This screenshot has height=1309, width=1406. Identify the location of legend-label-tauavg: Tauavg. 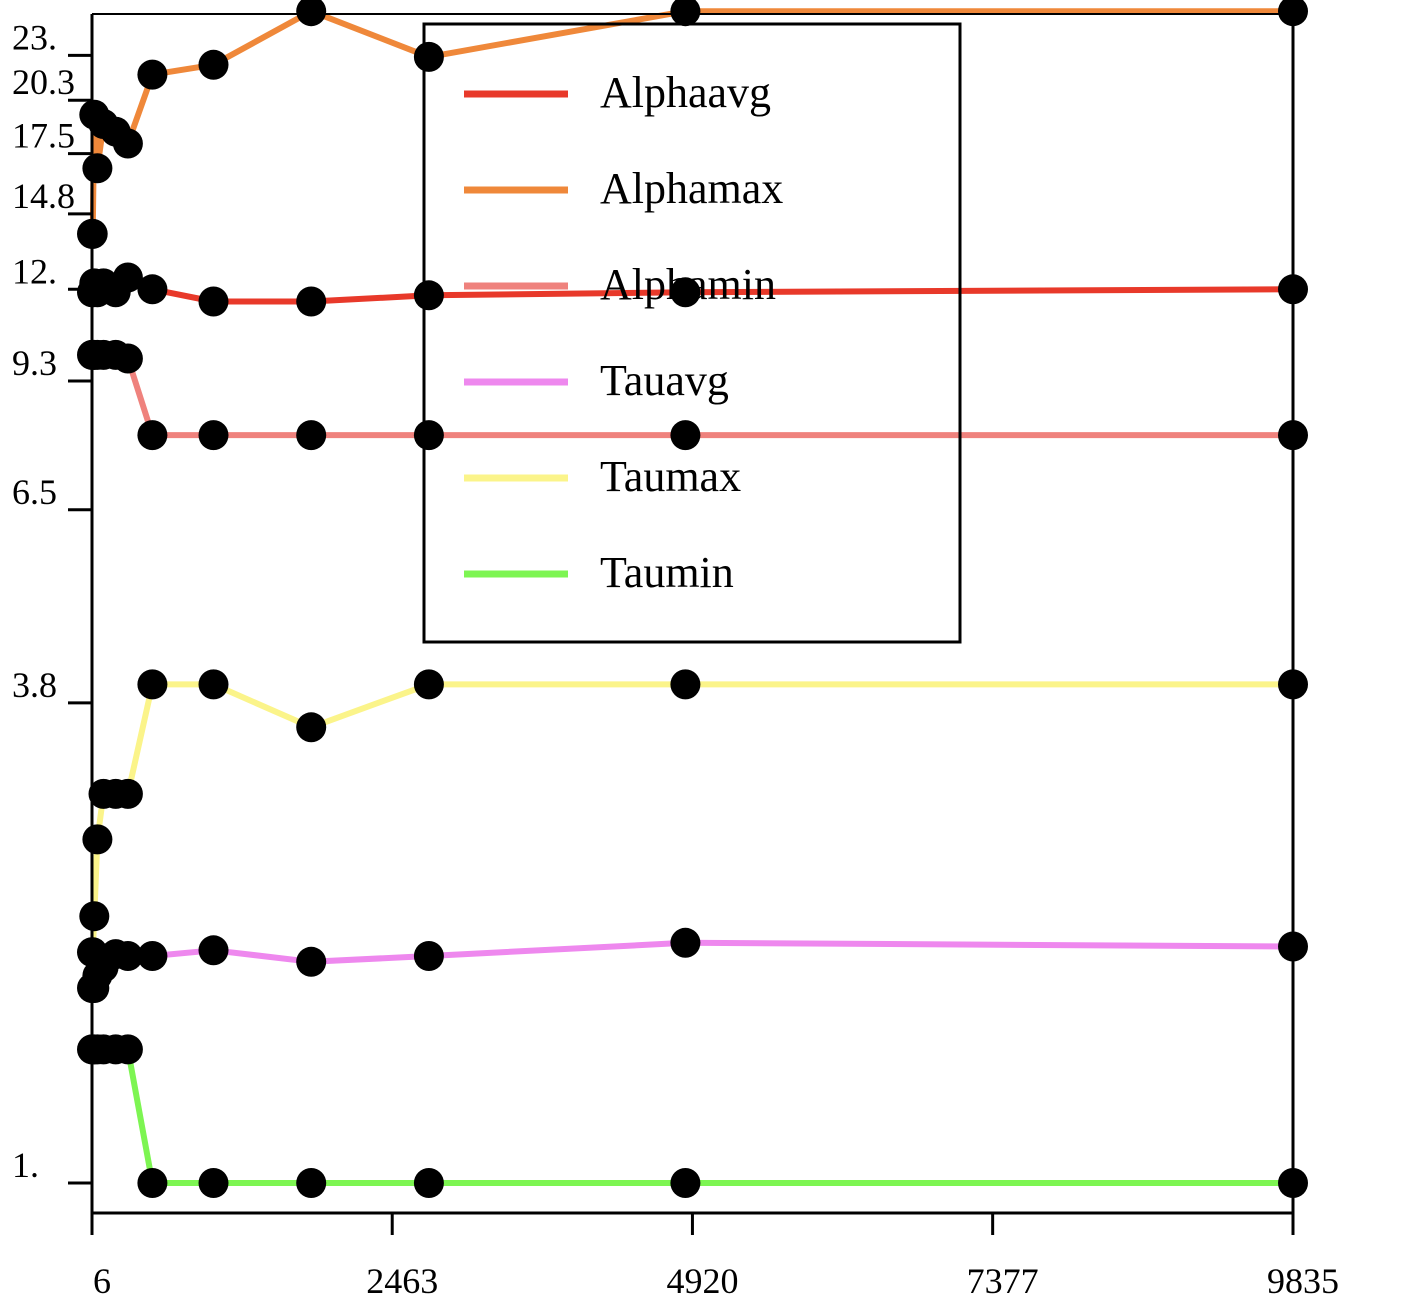
(664, 380).